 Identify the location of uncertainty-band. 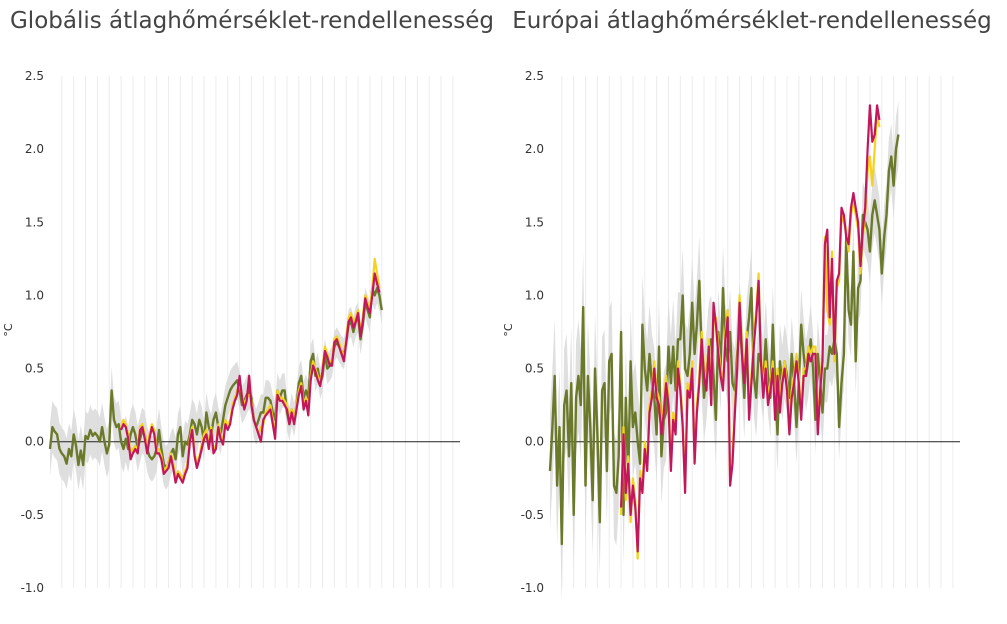
(216, 382).